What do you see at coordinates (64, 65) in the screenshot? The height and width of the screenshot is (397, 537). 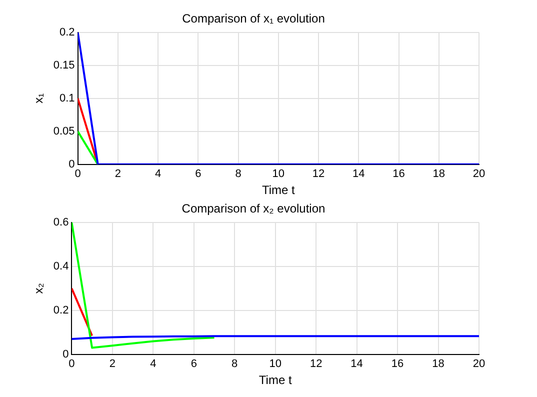 I see `y-tick-label: 0.15` at bounding box center [64, 65].